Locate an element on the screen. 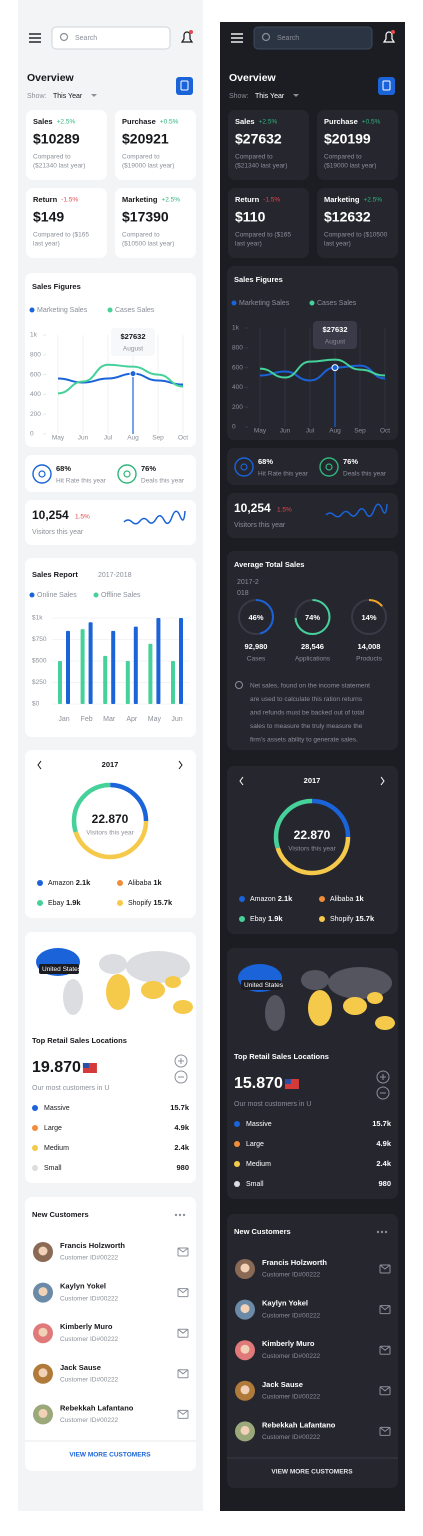  sales-report-card is located at coordinates (110, 647).